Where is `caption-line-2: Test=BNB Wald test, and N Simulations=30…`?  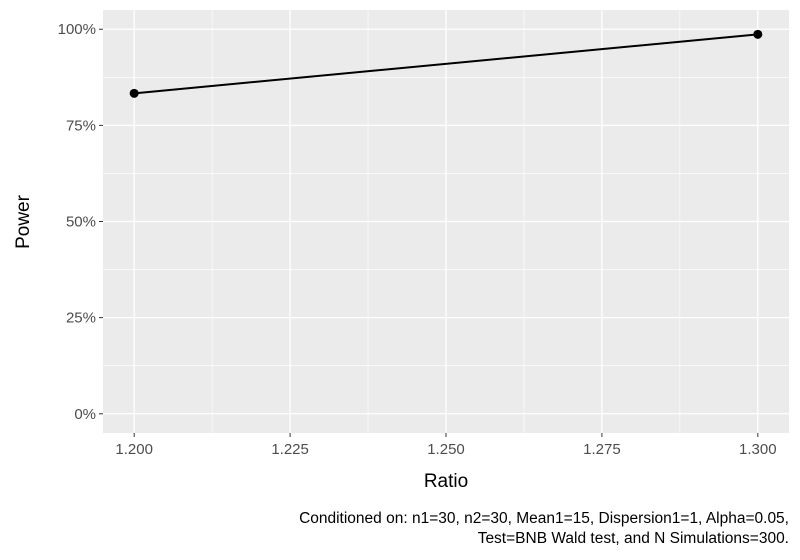
caption-line-2: Test=BNB Wald test, and N Simulations=30… is located at coordinates (633, 538).